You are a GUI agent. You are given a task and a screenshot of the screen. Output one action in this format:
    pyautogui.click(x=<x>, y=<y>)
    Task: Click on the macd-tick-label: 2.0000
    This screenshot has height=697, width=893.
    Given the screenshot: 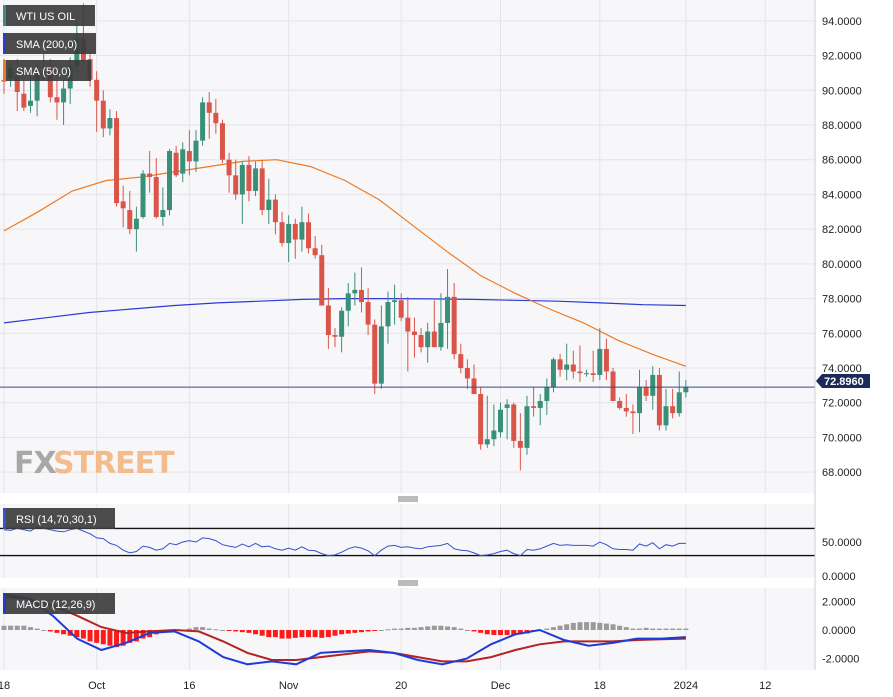 What is the action you would take?
    pyautogui.click(x=839, y=602)
    